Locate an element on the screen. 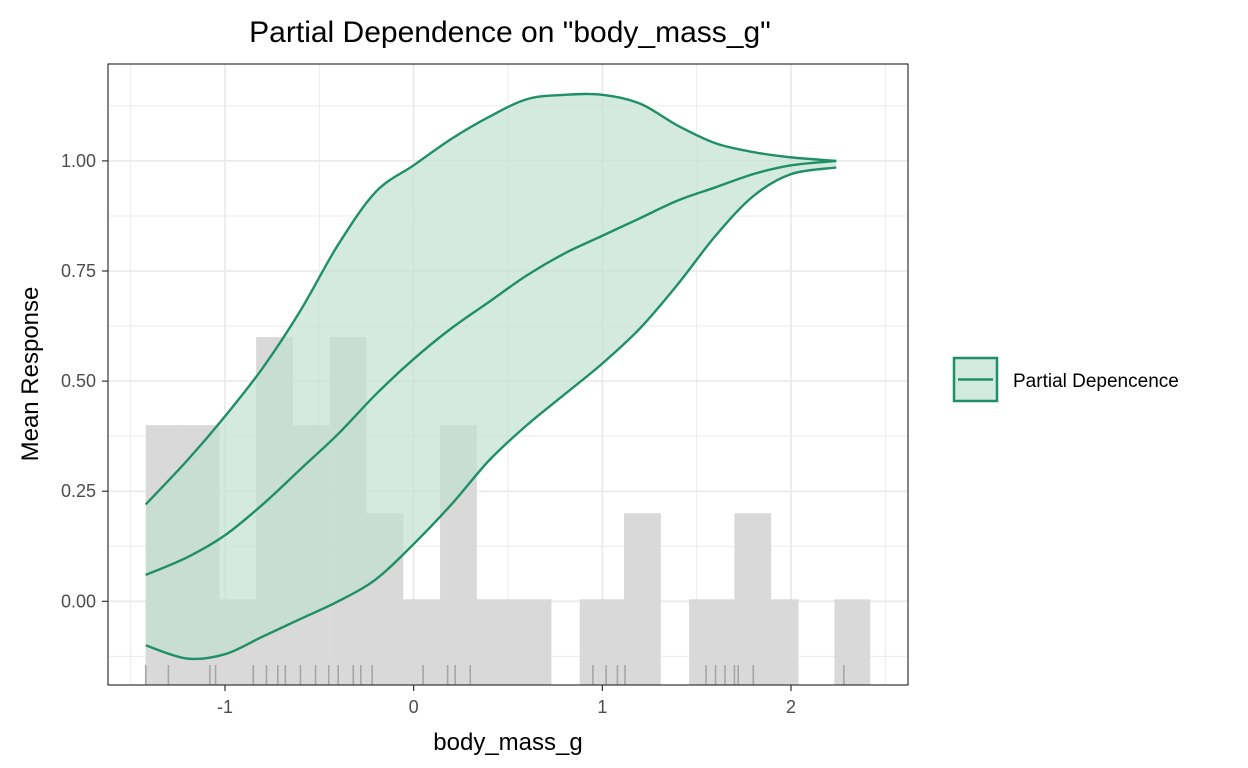 The height and width of the screenshot is (768, 1248). y-axis-ticks: 0.00 0.25 0.50 0.75 1.00 is located at coordinates (84, 381).